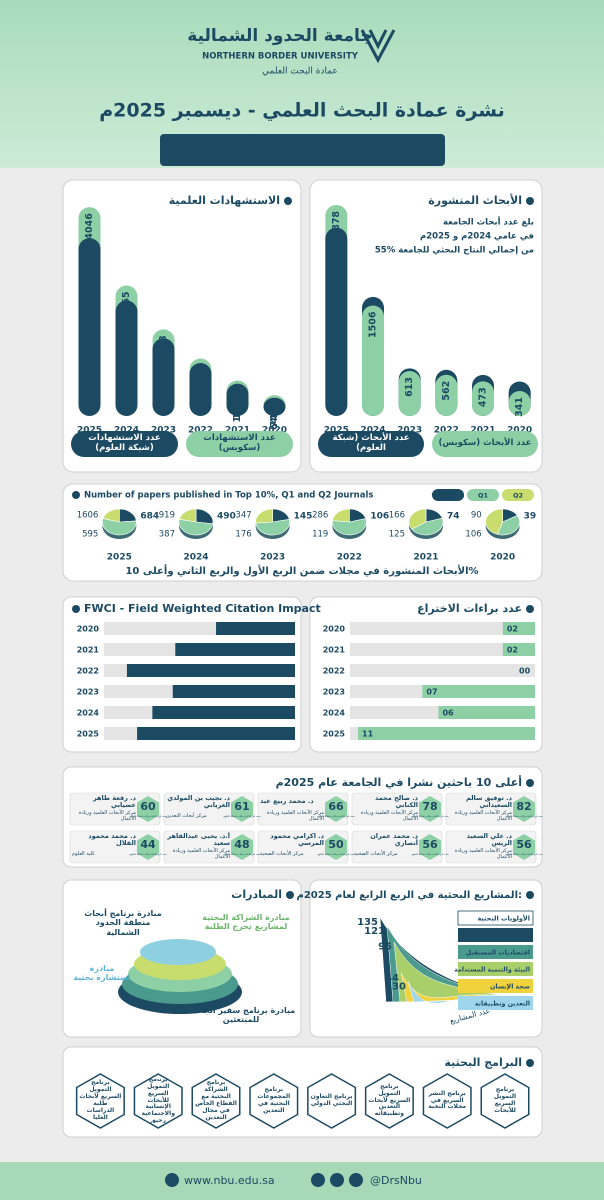 Image resolution: width=604 pixels, height=1200 pixels. Describe the element at coordinates (237, 406) in the screenshot. I see `bar-value-label: 11487` at that location.